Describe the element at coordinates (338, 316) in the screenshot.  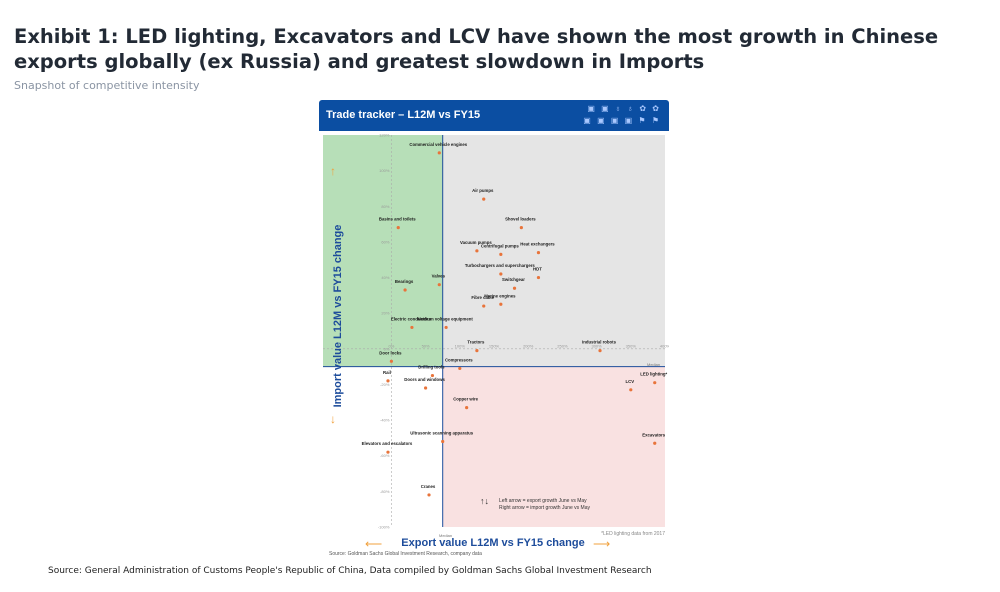
I see `y-axis-label: Import value L12M vs FY15 change` at that location.